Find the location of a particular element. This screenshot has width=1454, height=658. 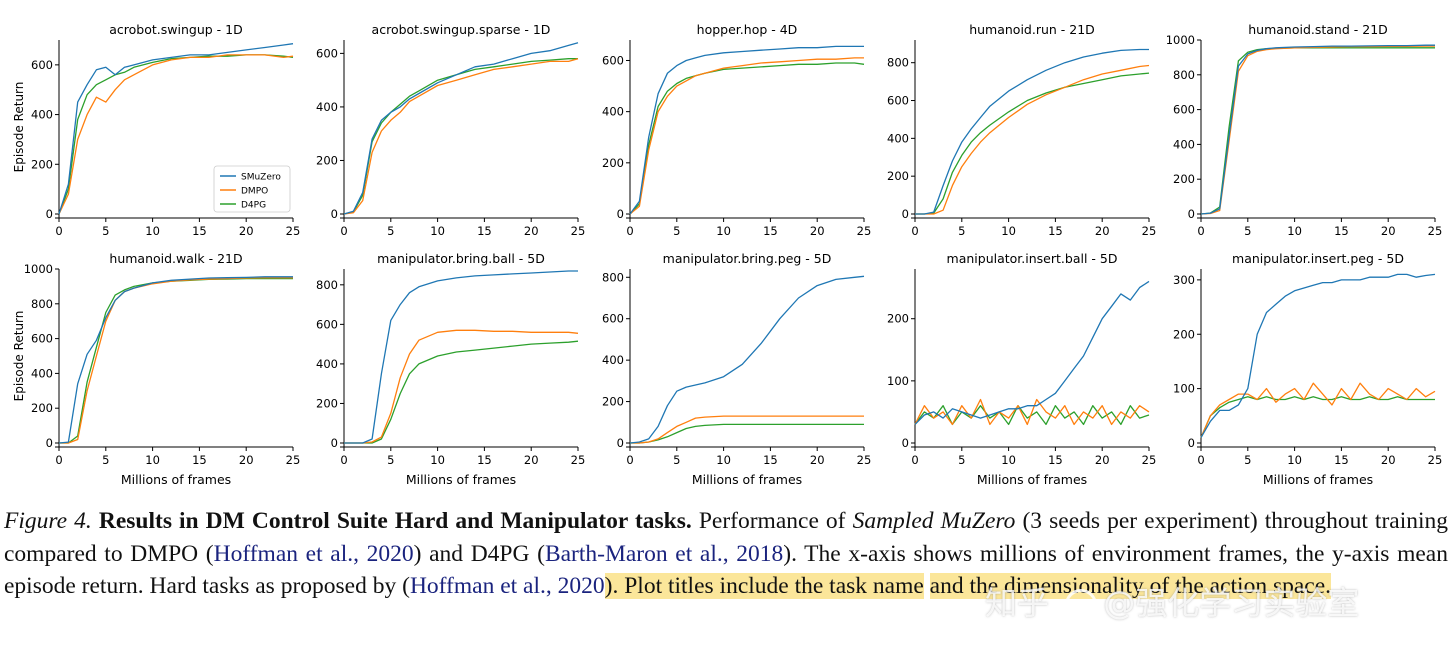

chart-title: humanoid.stand - 21D is located at coordinates (1318, 29).